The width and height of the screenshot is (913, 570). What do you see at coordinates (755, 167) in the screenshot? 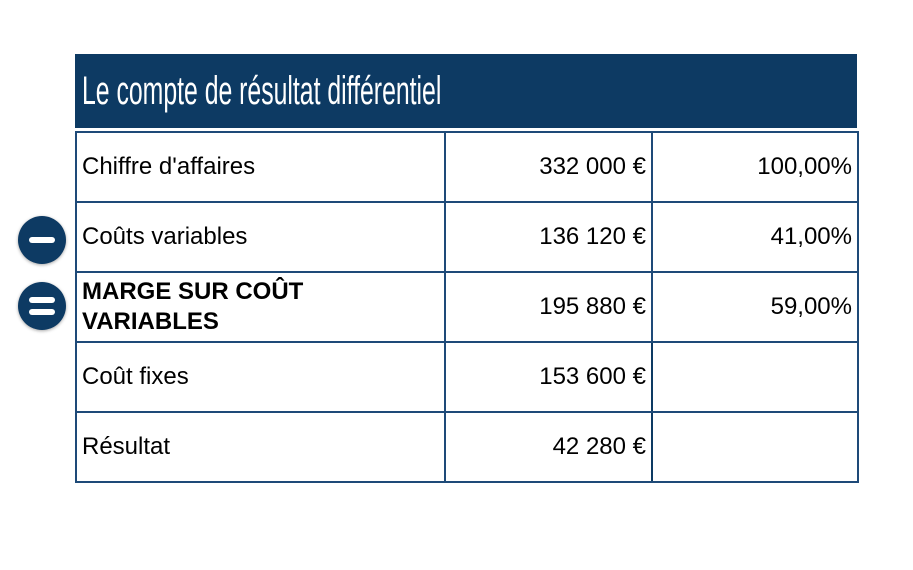
I see `row-percent: 100,00%` at bounding box center [755, 167].